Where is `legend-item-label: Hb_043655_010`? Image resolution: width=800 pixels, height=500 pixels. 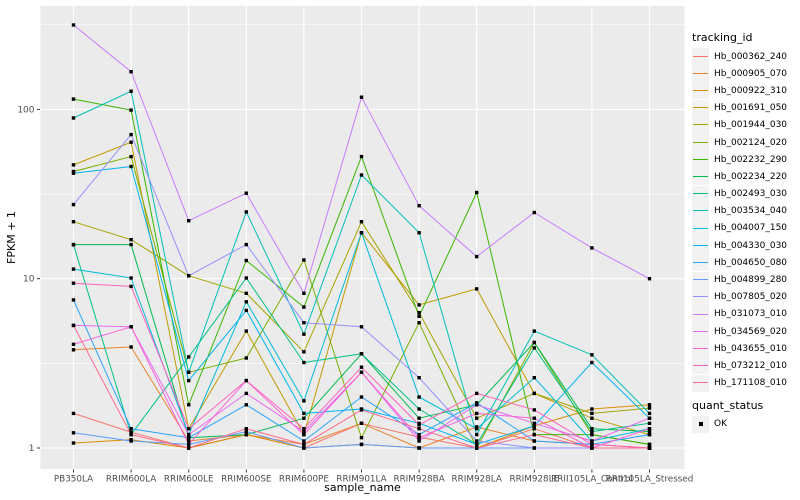
legend-item-label: Hb_043655_010 is located at coordinates (751, 348).